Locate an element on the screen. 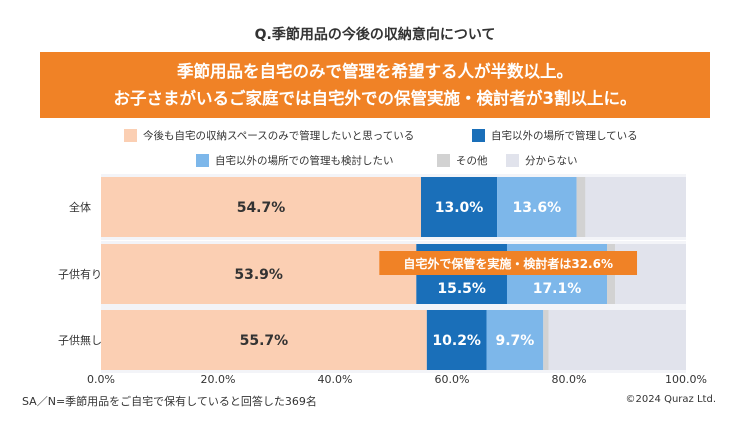 The height and width of the screenshot is (422, 750). legend-item-unknown: 分からない is located at coordinates (542, 160).